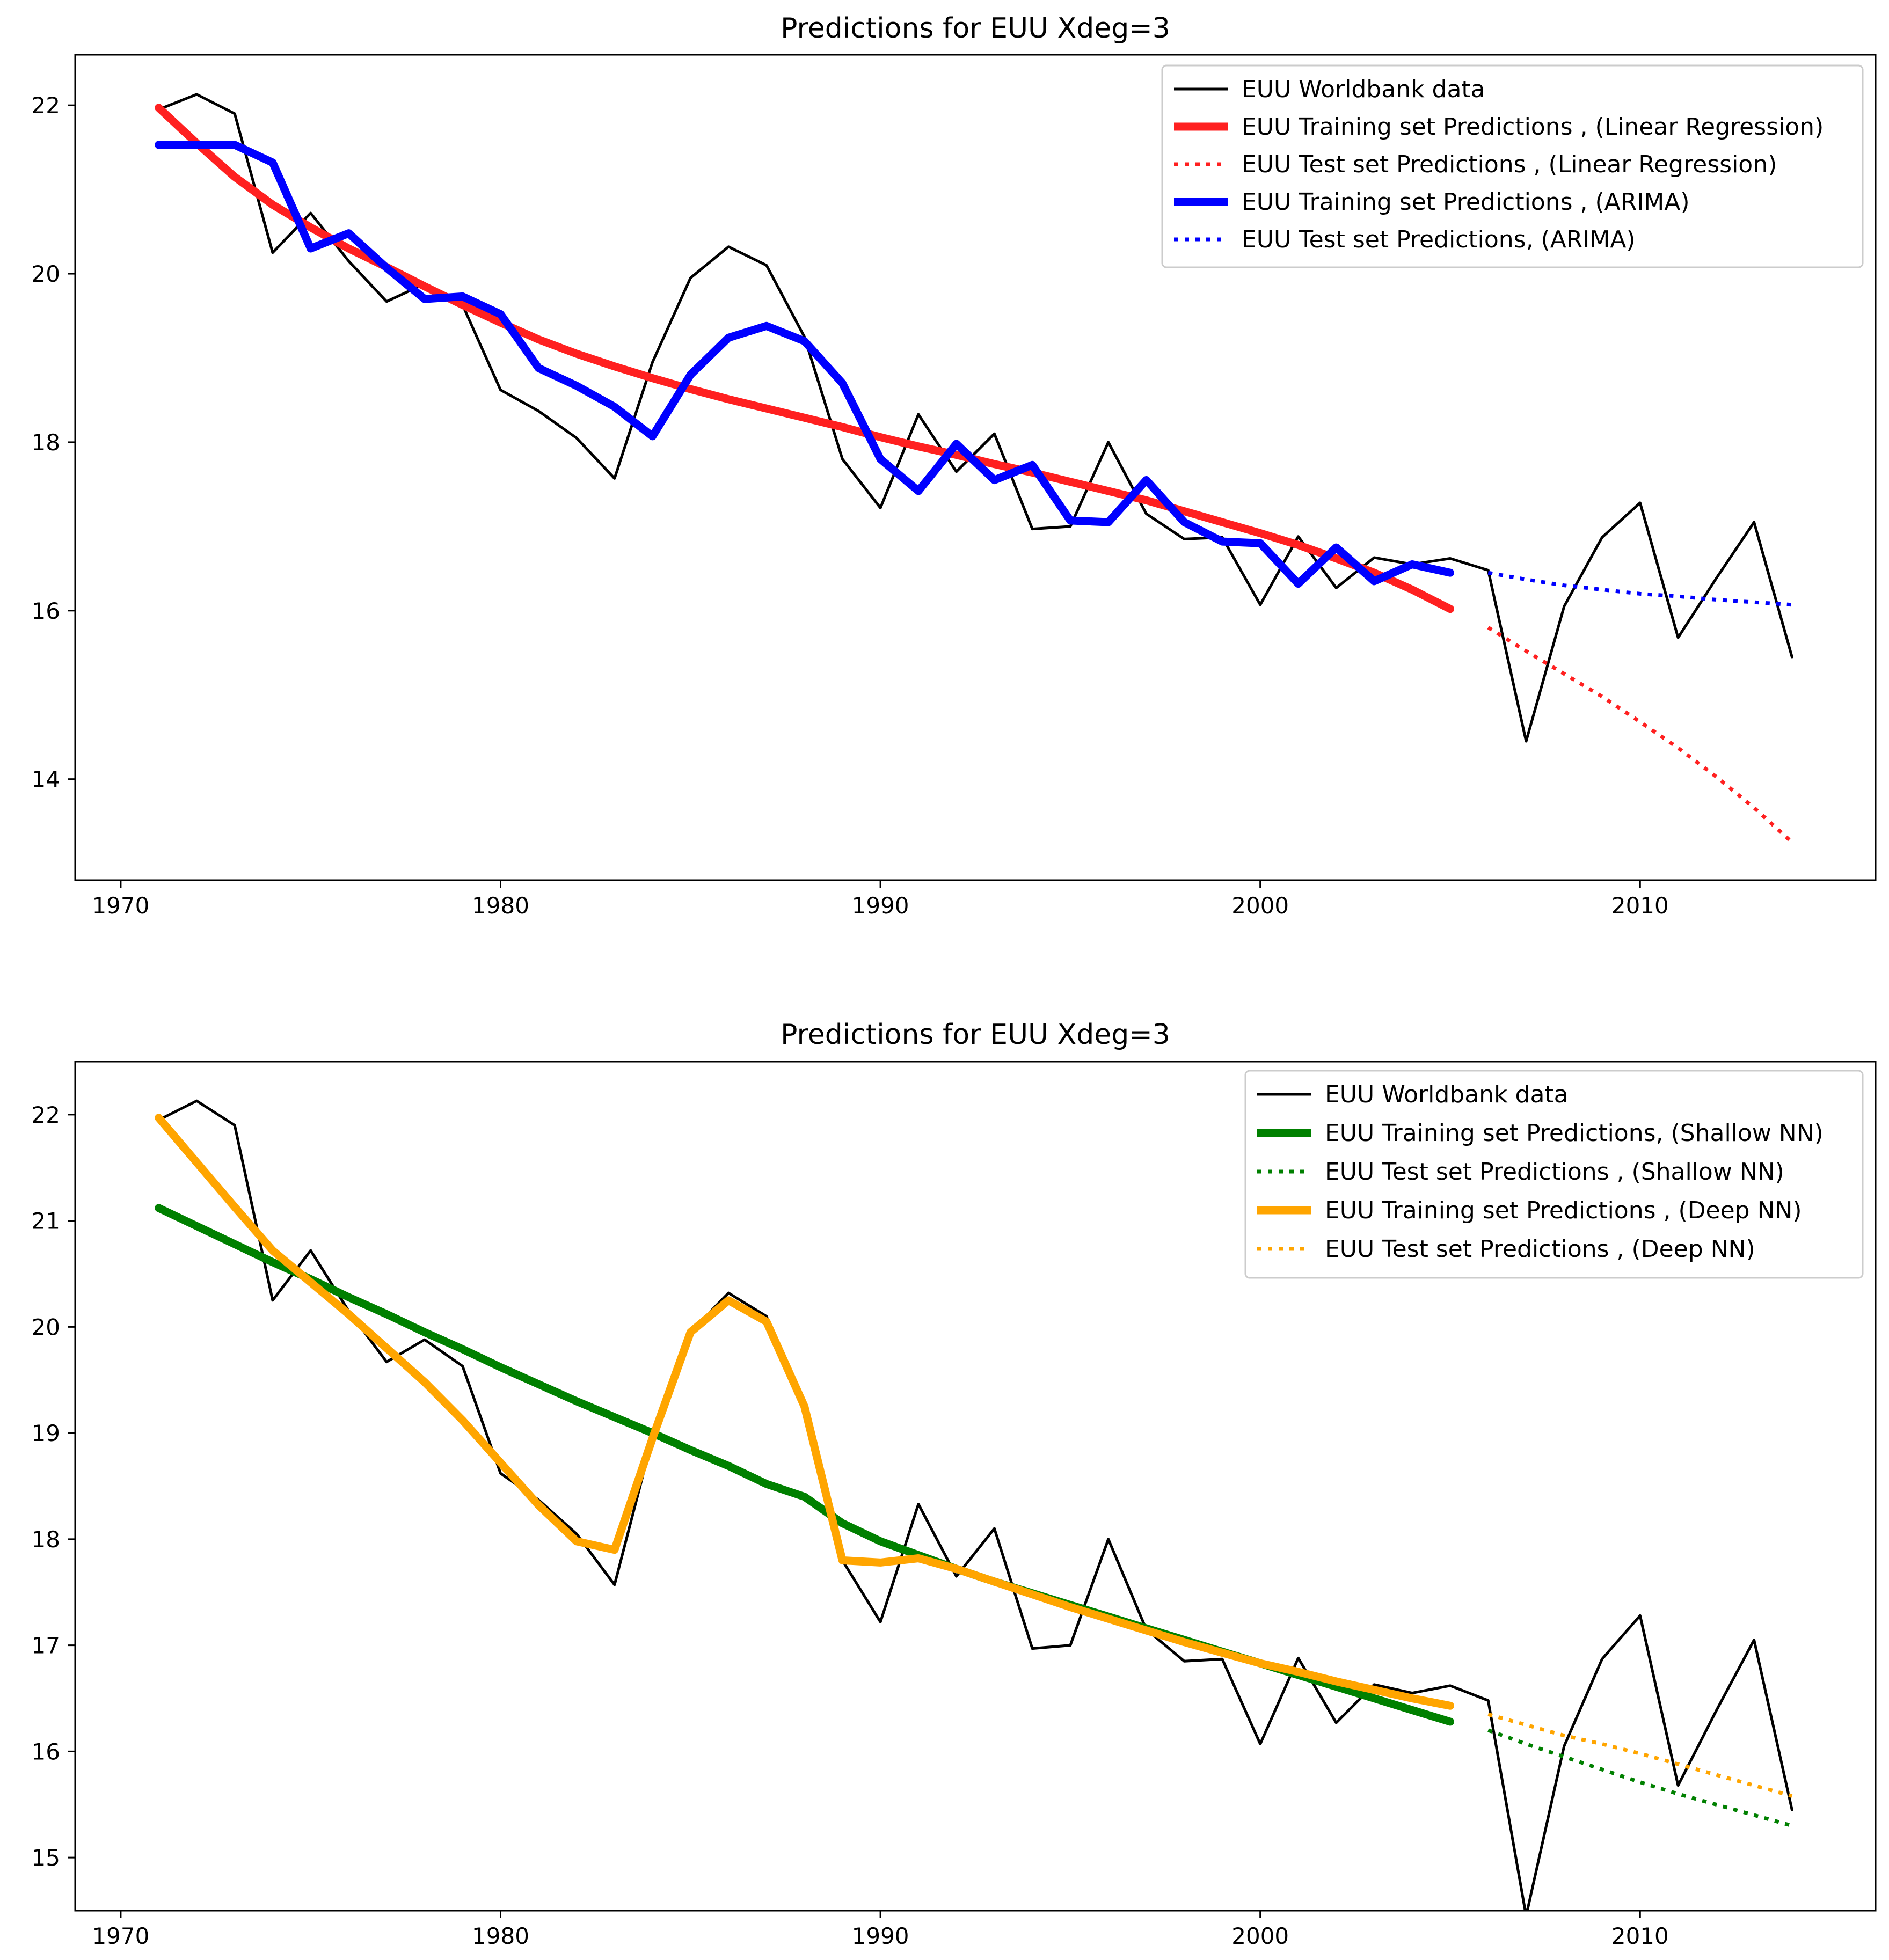 The height and width of the screenshot is (1960, 1889). What do you see at coordinates (46, 1221) in the screenshot?
I see `y-tick-label: 21` at bounding box center [46, 1221].